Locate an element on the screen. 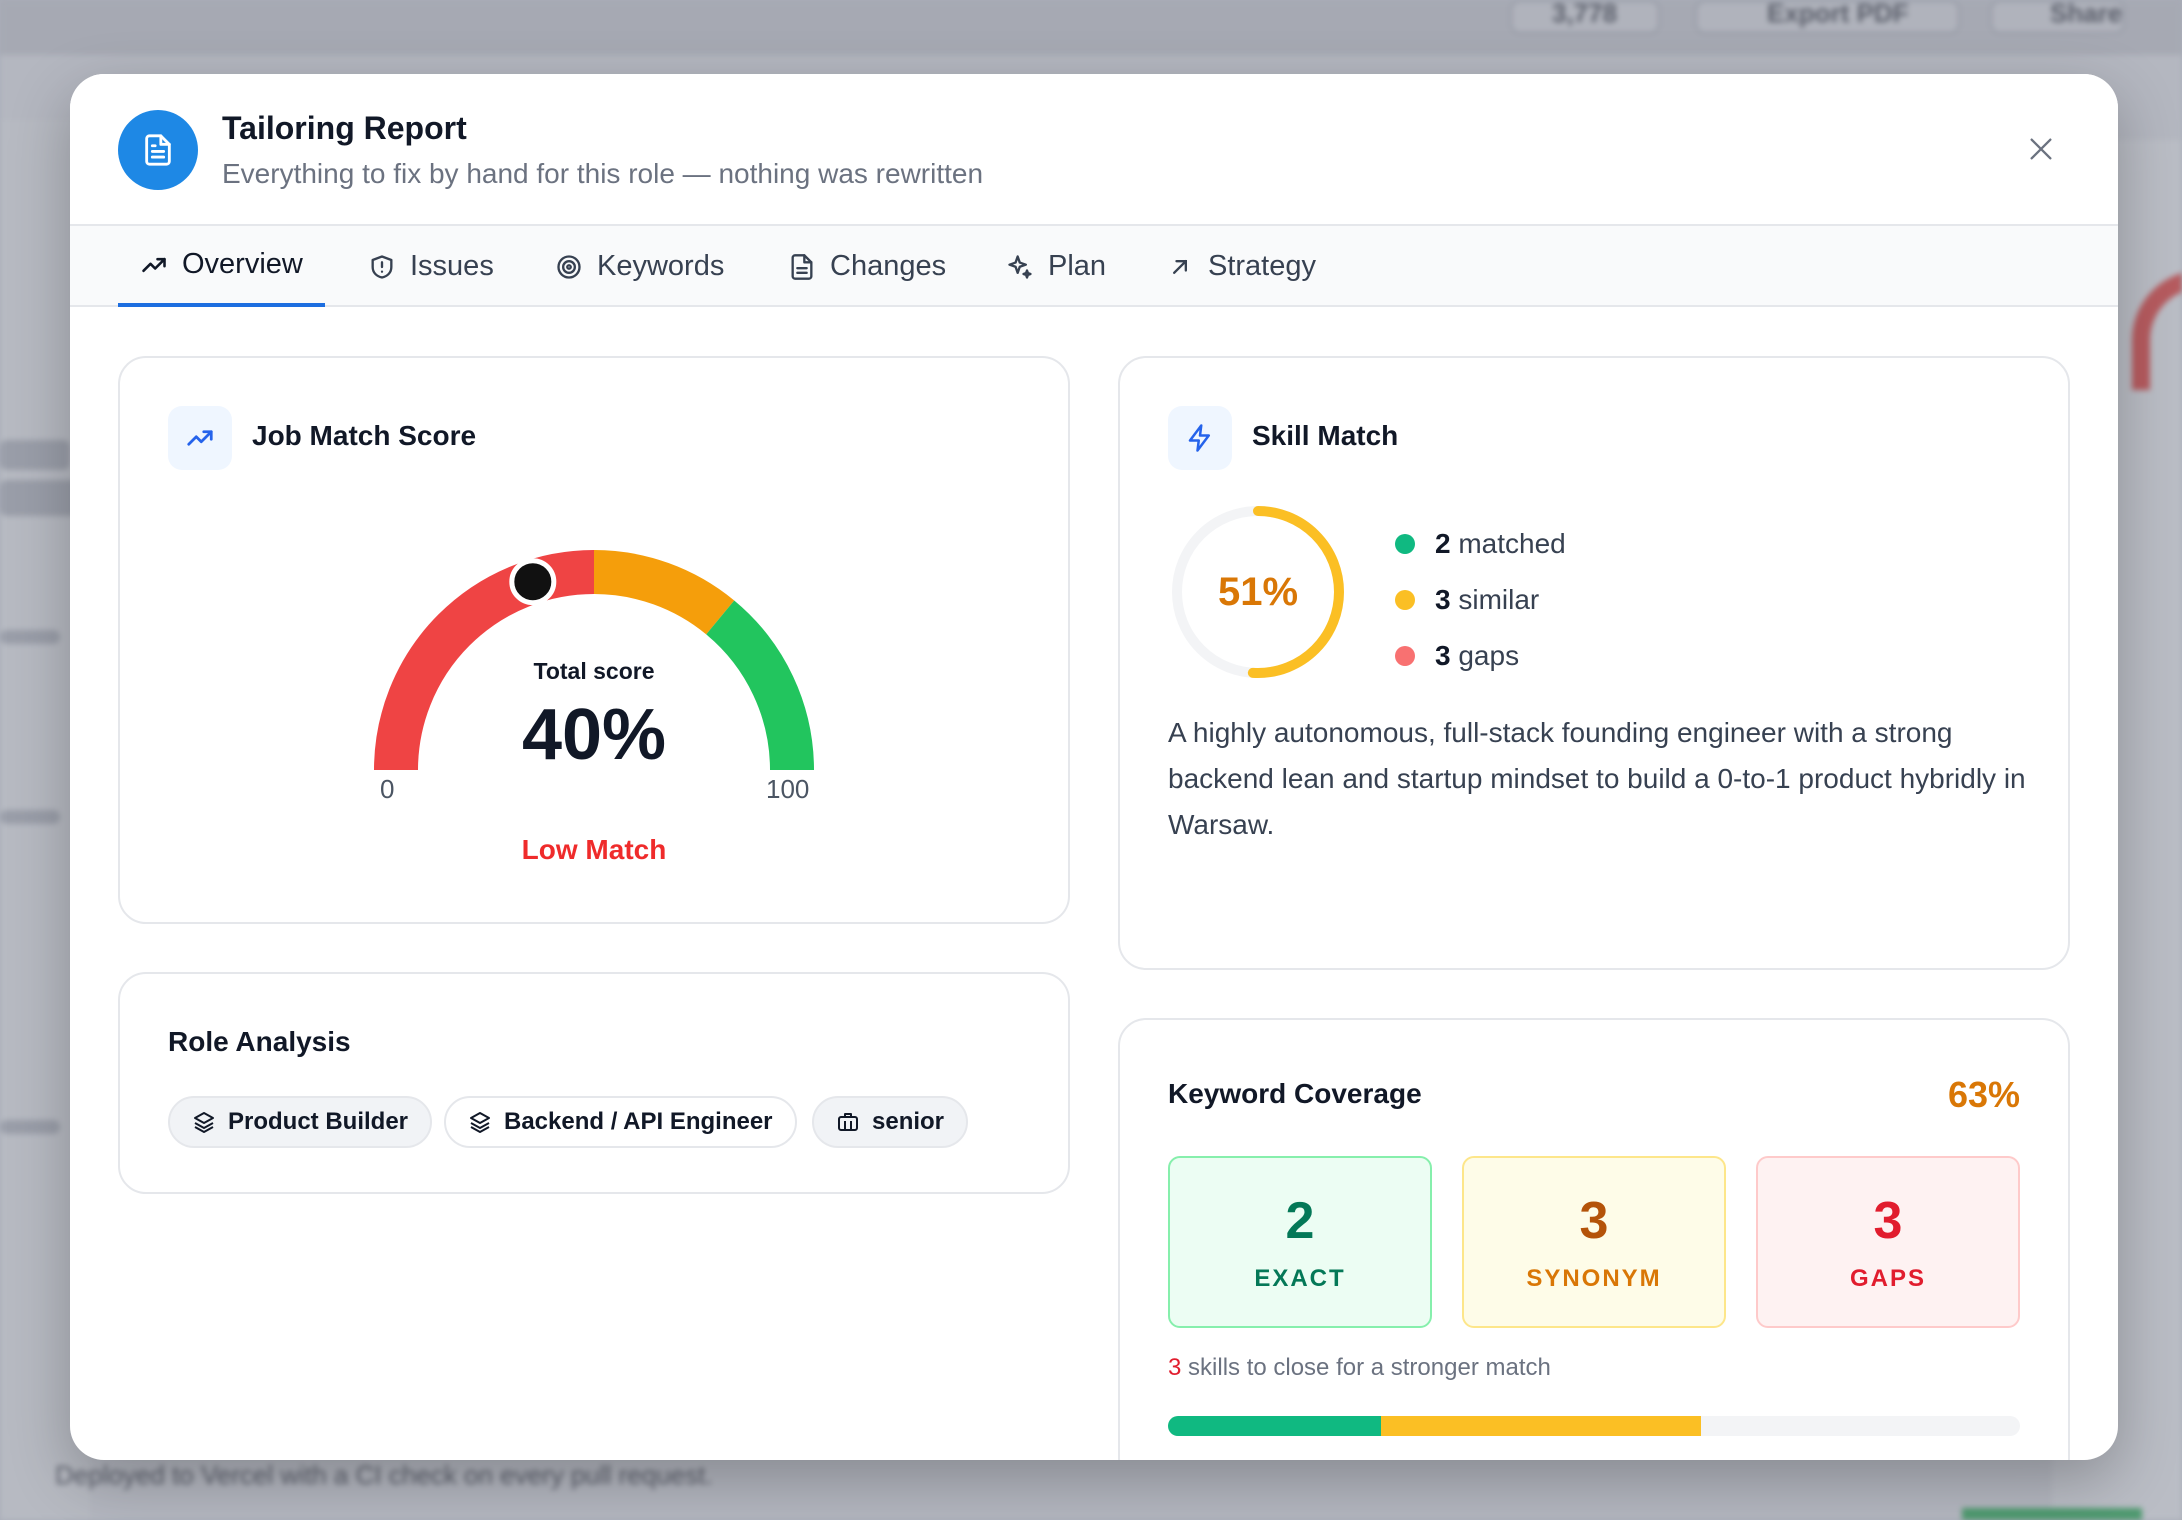 Image resolution: width=2182 pixels, height=1520 pixels. legend-label: matched is located at coordinates (1512, 543).